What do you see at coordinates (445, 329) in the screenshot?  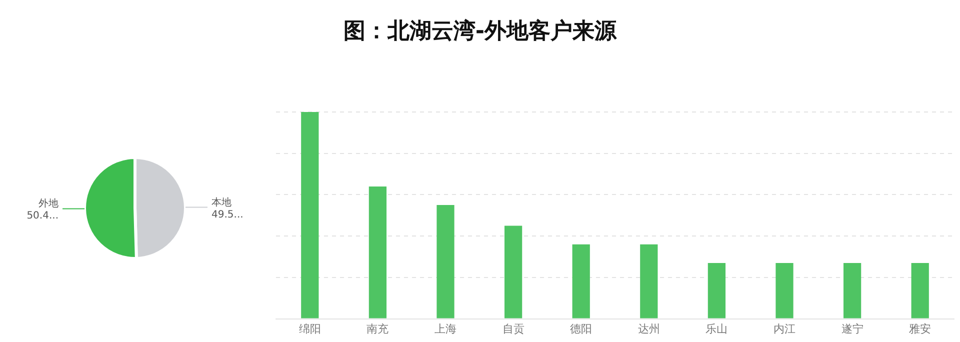 I see `x-tick-label: 上海` at bounding box center [445, 329].